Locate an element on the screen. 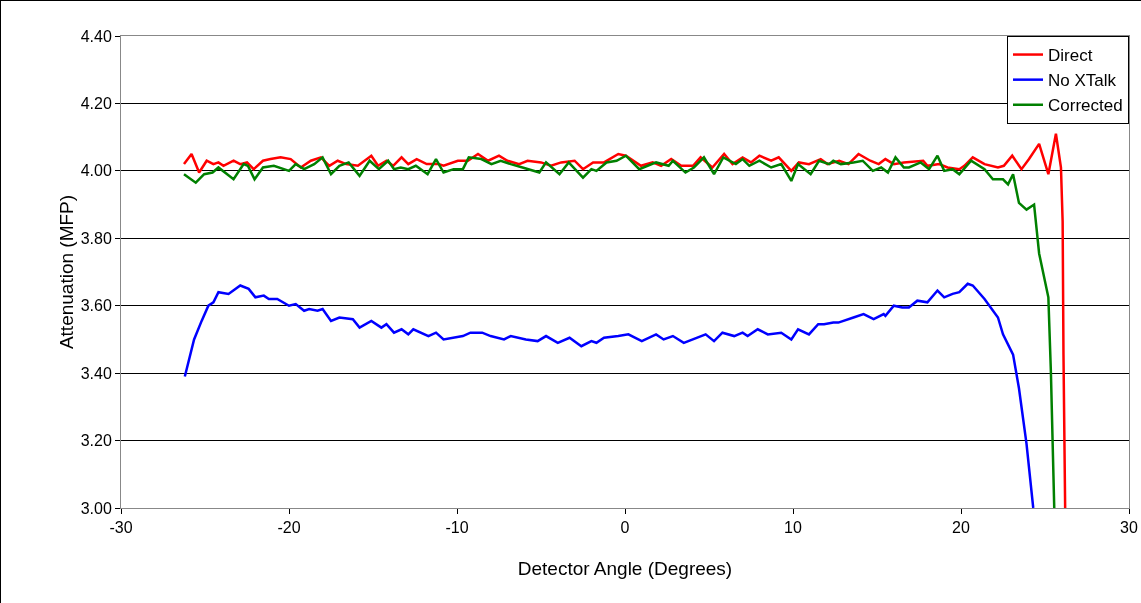 Image resolution: width=1141 pixels, height=603 pixels. legend-label: Direct is located at coordinates (1070, 56).